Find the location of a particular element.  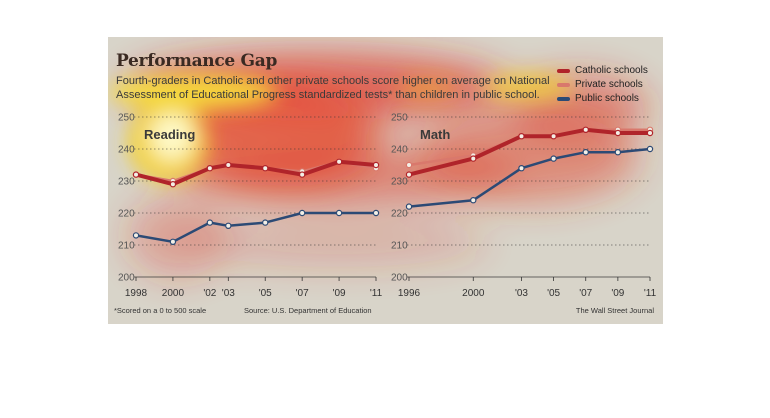

x-tick-label-math-3: '05 is located at coordinates (553, 293).